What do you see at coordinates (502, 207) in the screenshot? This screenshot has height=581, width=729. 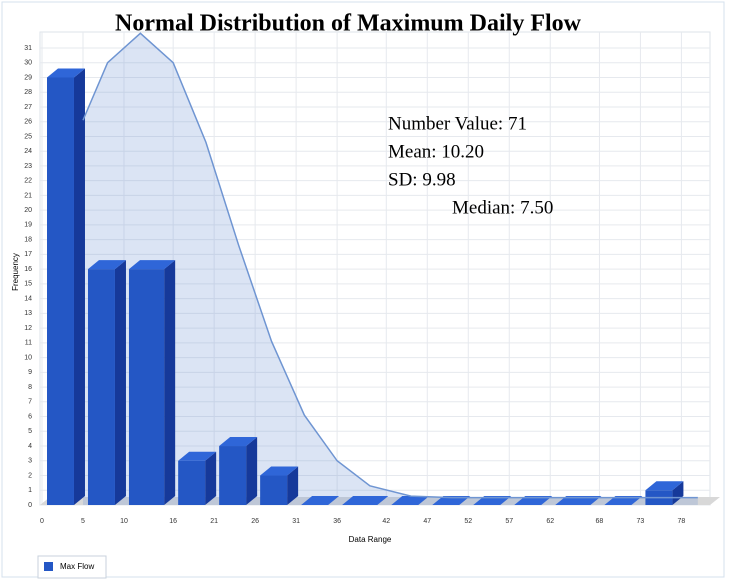 I see `annotation: Median: 7.50` at bounding box center [502, 207].